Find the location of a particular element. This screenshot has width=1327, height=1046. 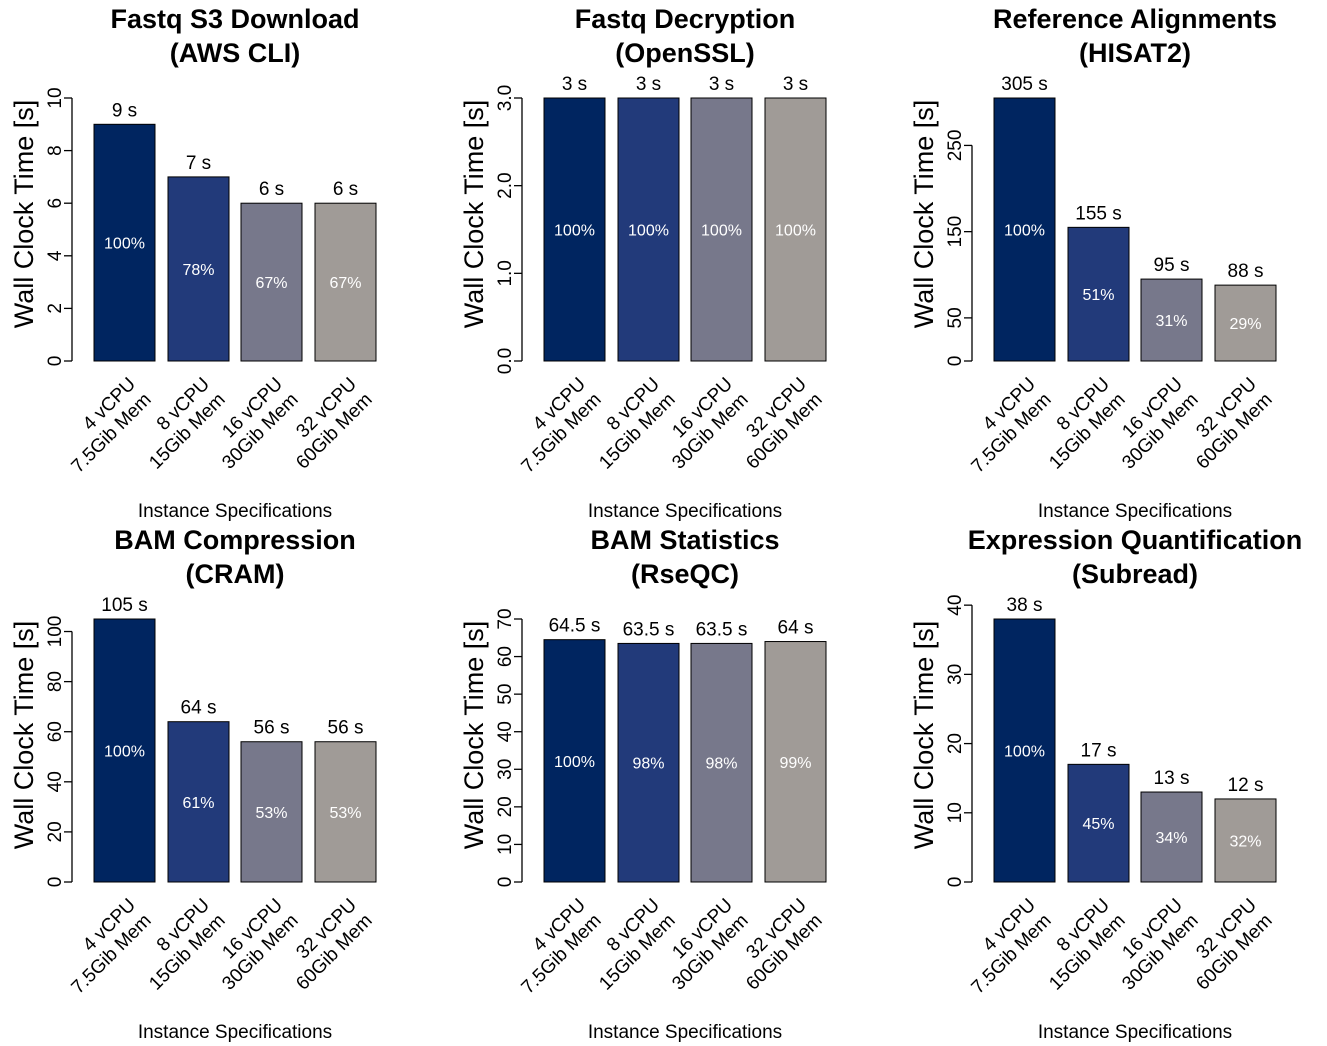

bar-percent-label: 99% is located at coordinates (795, 763).